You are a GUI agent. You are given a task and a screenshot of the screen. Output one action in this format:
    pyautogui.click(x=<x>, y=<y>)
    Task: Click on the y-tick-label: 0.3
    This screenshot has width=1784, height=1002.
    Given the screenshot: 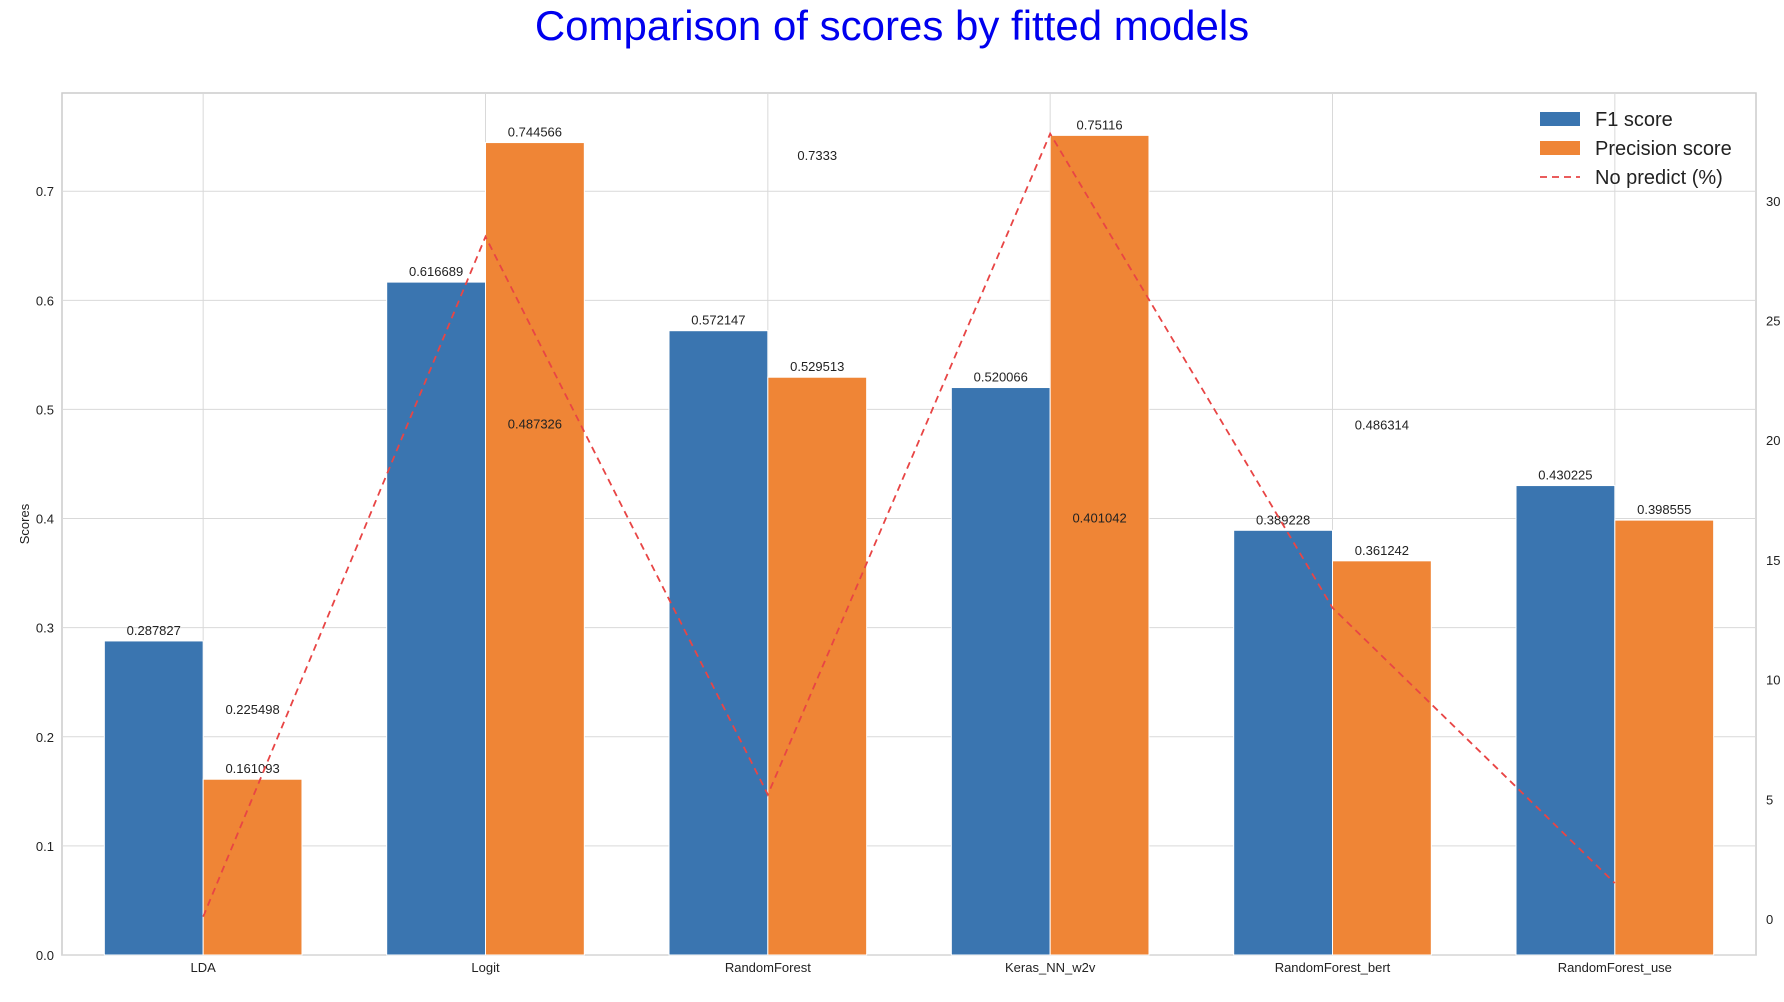 What is the action you would take?
    pyautogui.click(x=45, y=628)
    